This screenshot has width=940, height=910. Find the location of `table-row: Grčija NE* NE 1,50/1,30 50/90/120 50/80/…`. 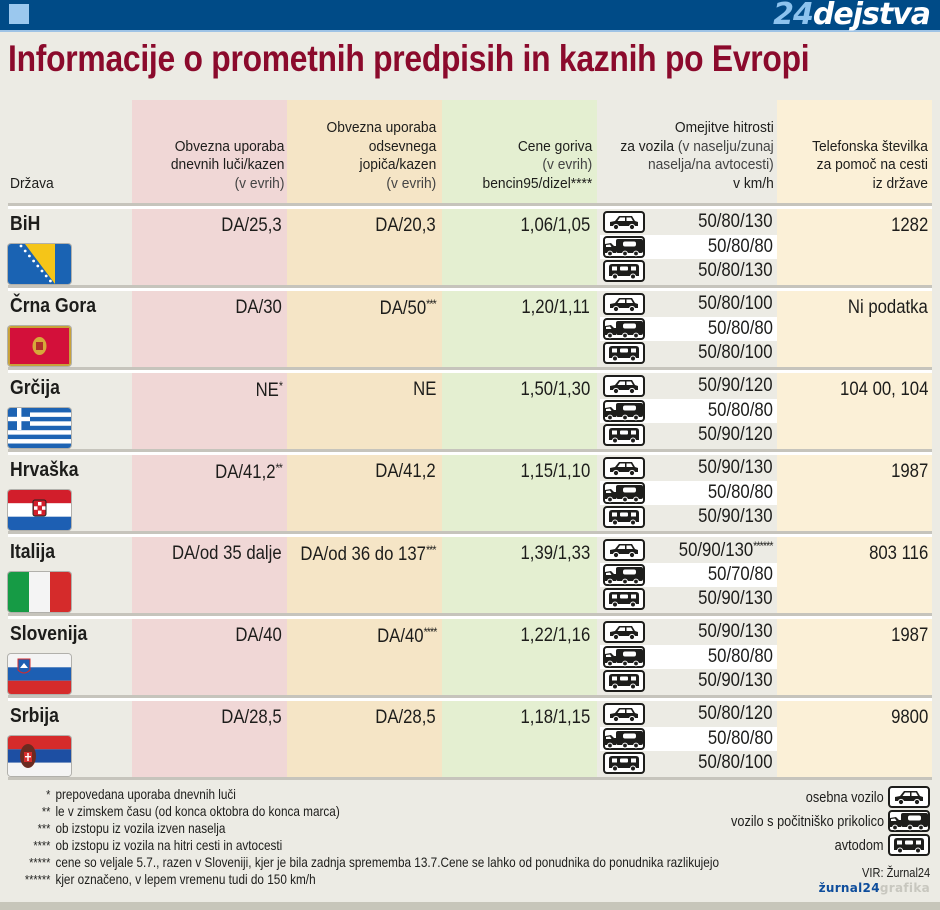

table-row: Grčija NE* NE 1,50/1,30 50/90/120 50/80/… is located at coordinates (470, 414).